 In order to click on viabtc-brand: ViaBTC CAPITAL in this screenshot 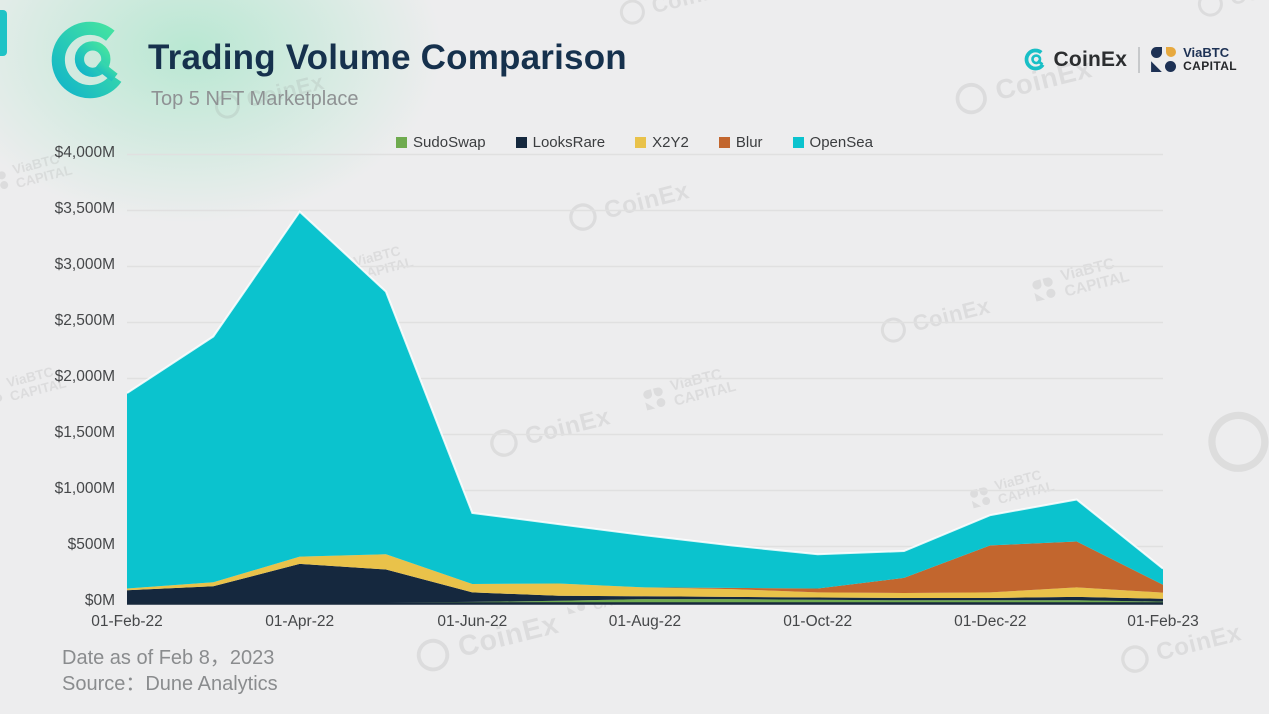, I will do `click(1194, 59)`.